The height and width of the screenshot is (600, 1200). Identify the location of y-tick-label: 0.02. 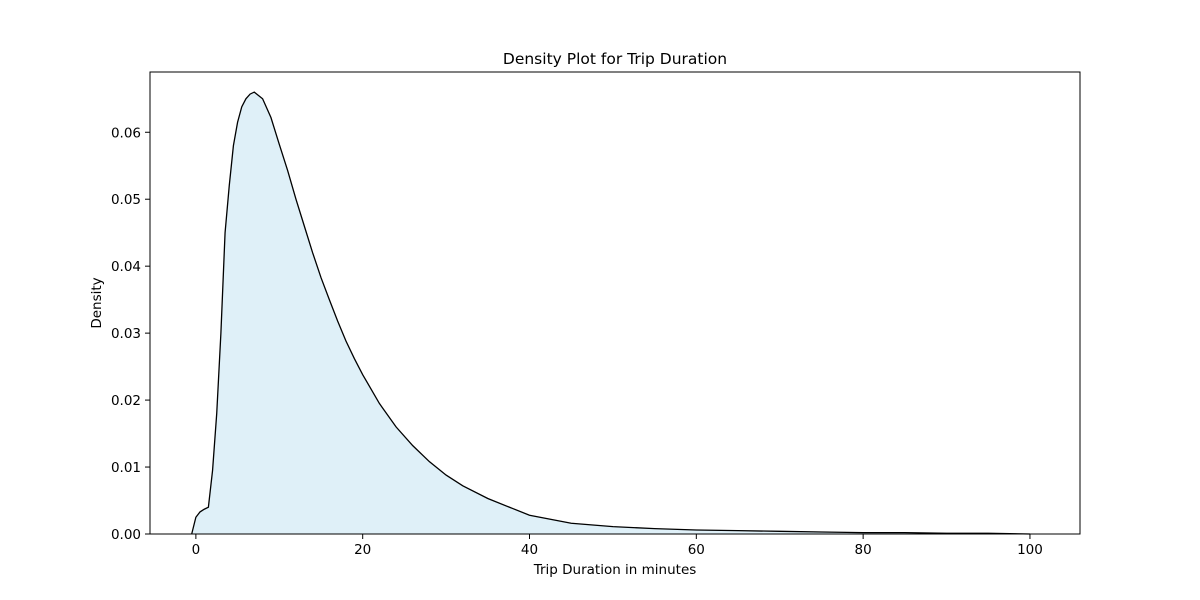
(126, 401).